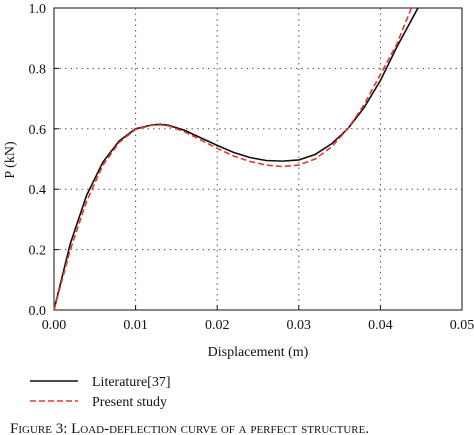  I want to click on x-tick-label: 0.03, so click(299, 325).